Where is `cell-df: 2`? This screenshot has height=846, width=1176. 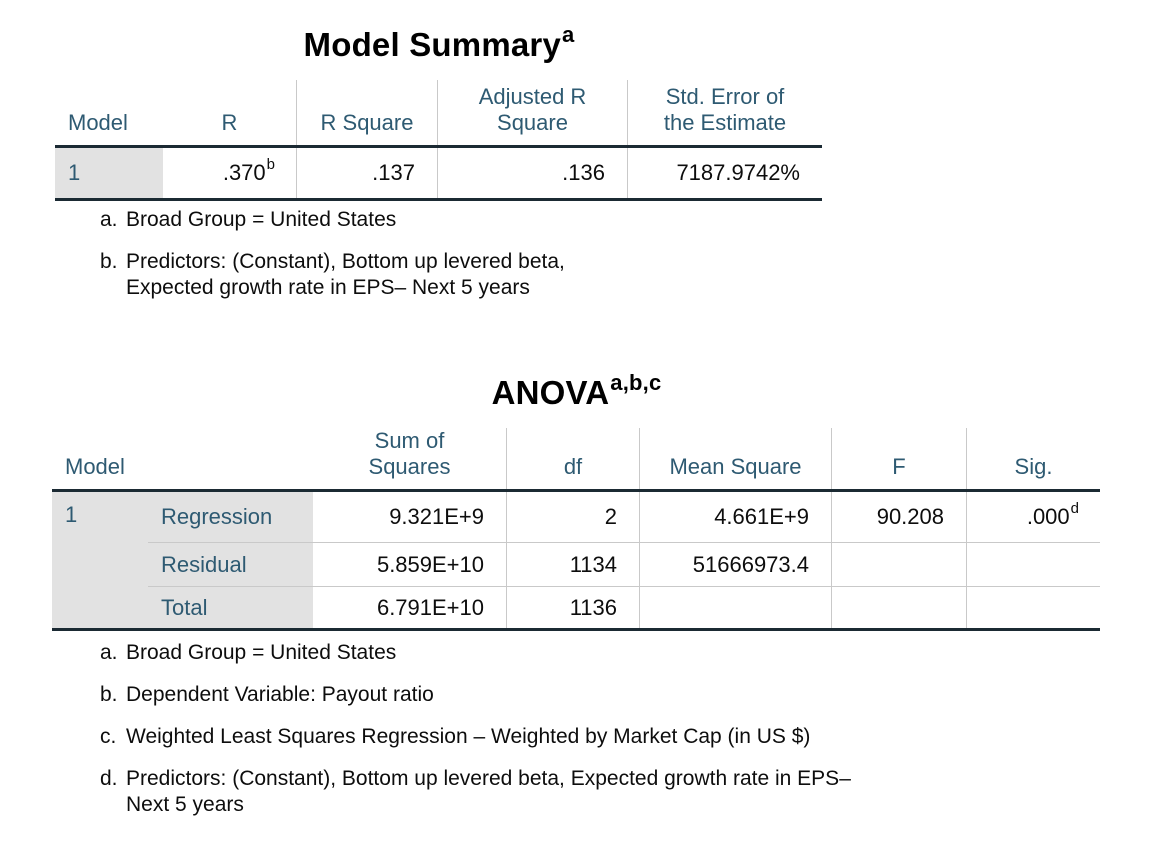 cell-df: 2 is located at coordinates (573, 517).